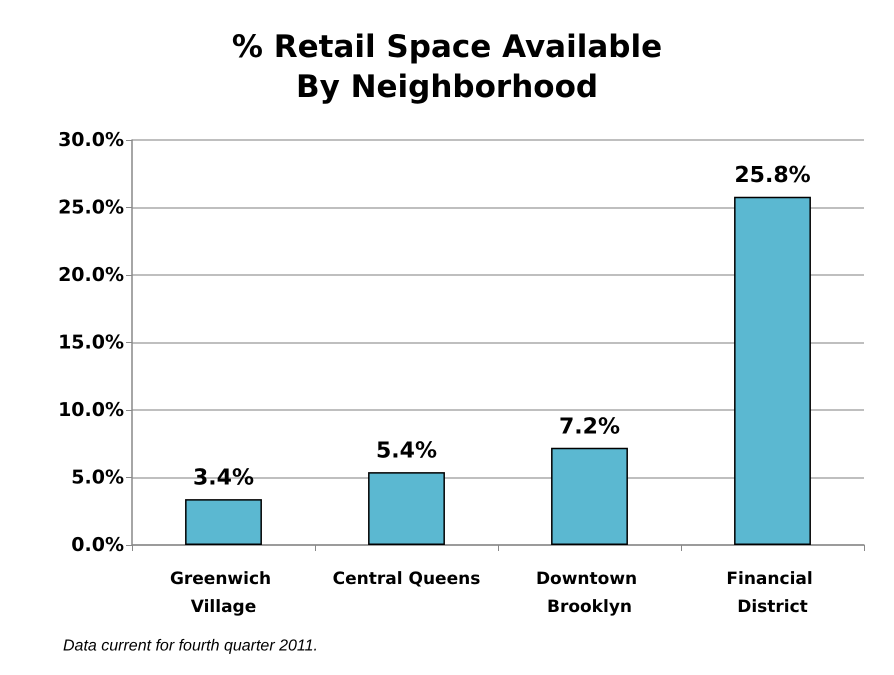  I want to click on y-tick-label: 10.0%, so click(91, 410).